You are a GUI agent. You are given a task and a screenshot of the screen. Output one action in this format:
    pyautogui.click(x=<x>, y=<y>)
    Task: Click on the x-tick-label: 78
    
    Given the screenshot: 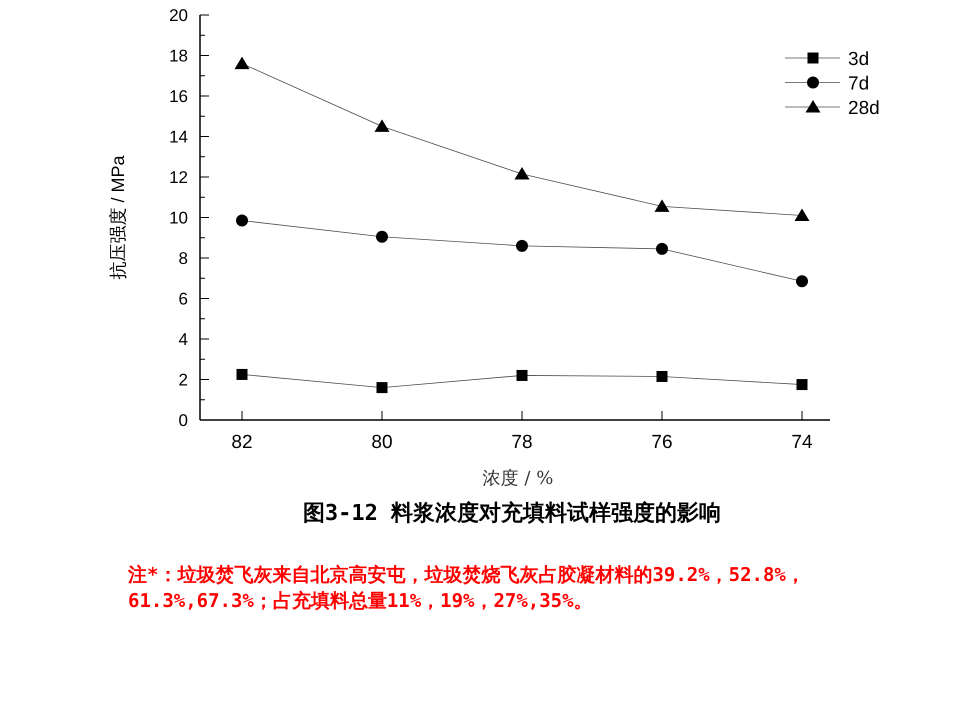 What is the action you would take?
    pyautogui.click(x=522, y=442)
    